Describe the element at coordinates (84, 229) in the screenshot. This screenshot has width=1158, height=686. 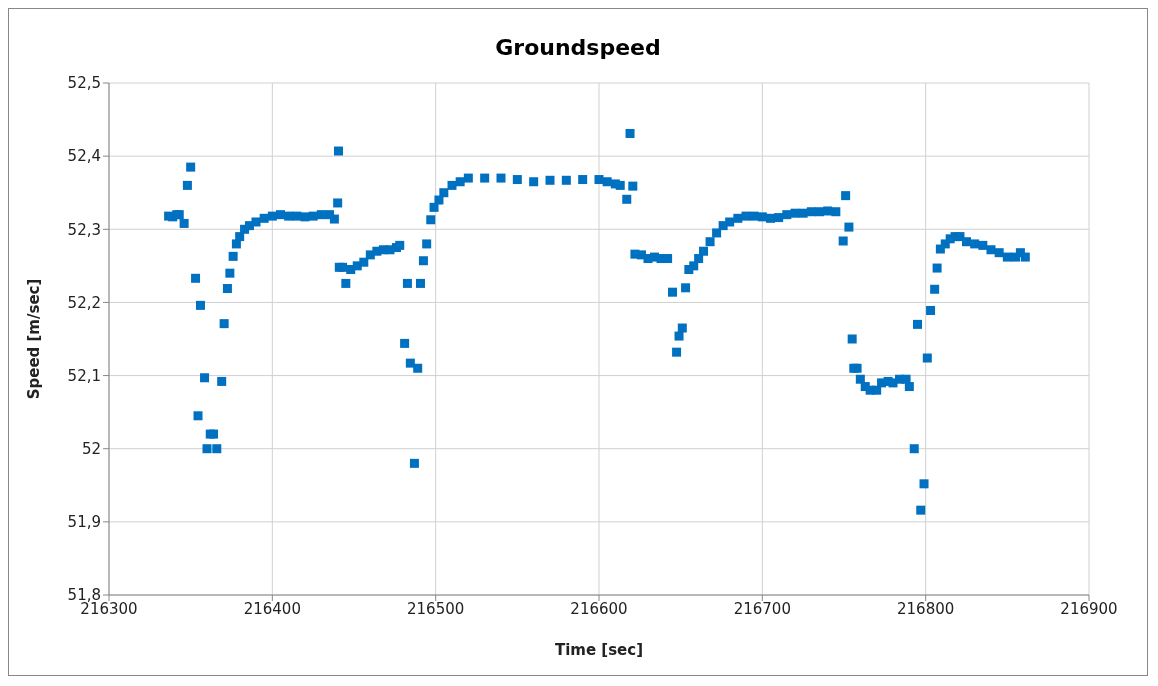
I see `y-tick-label: 52,3` at that location.